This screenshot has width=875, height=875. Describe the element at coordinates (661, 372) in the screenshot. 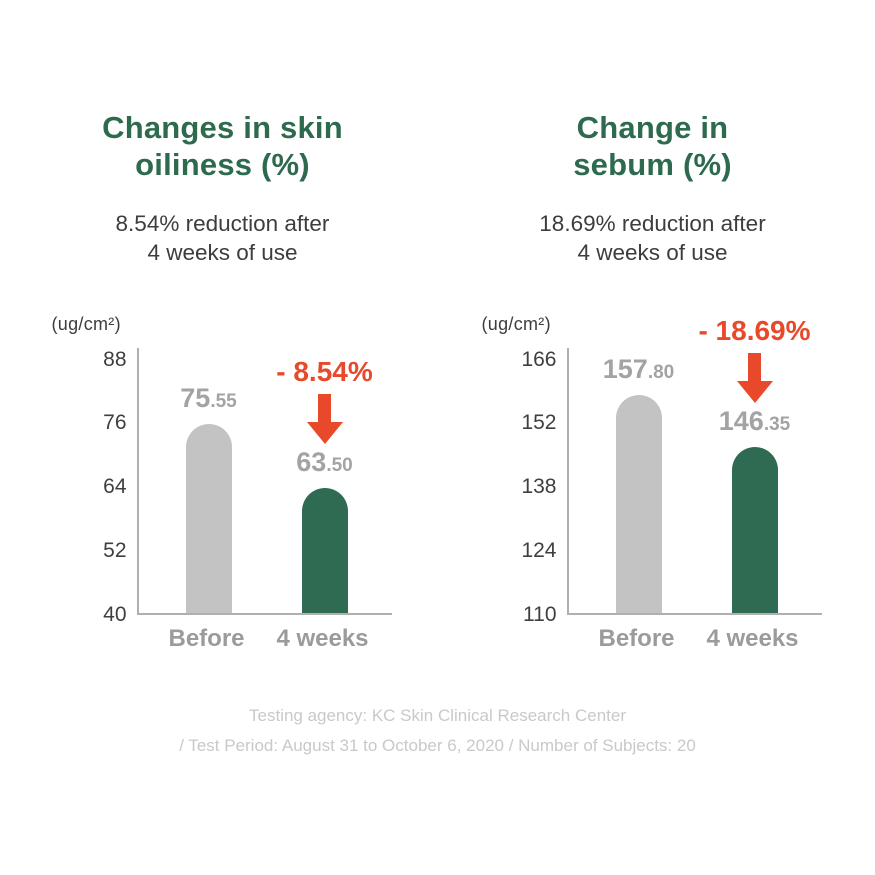

I see `bar-value-decimal: .80` at that location.